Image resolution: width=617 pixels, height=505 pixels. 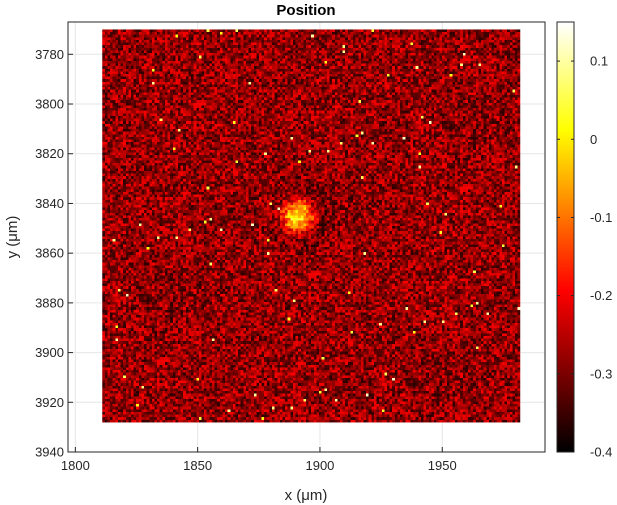 What do you see at coordinates (49, 203) in the screenshot?
I see `y-tick-label: 3840` at bounding box center [49, 203].